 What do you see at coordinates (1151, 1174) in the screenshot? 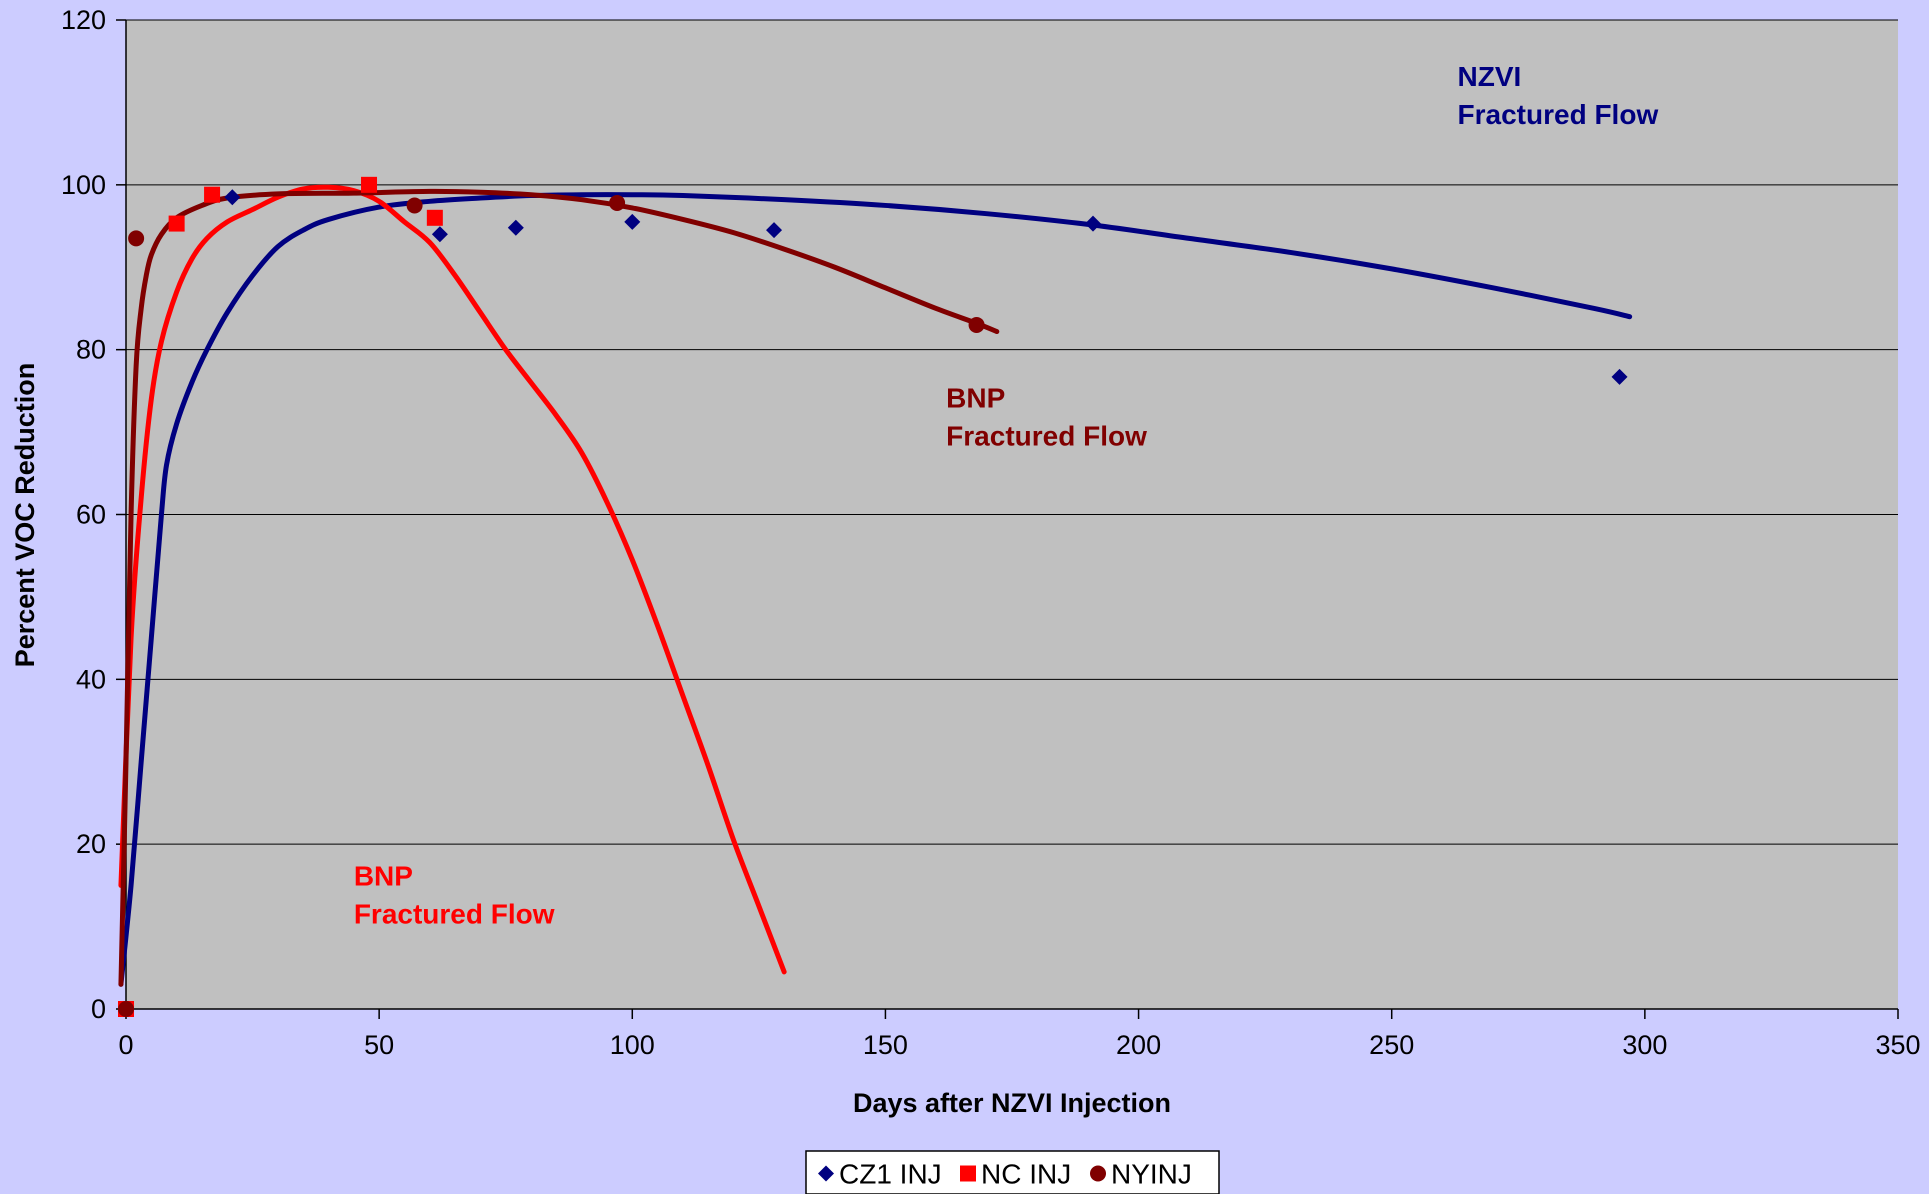
I see `legend-label: NYINJ` at bounding box center [1151, 1174].